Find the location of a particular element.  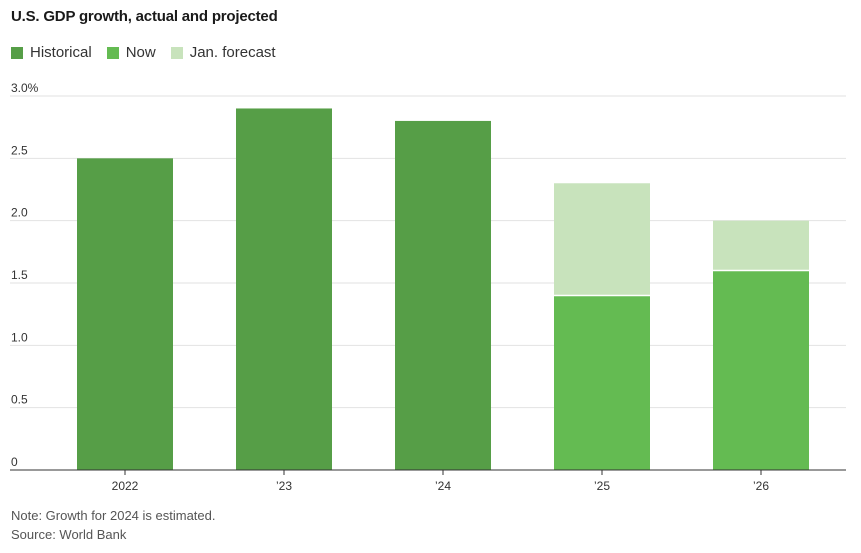

y-tick-label: 2.0 is located at coordinates (19, 213).